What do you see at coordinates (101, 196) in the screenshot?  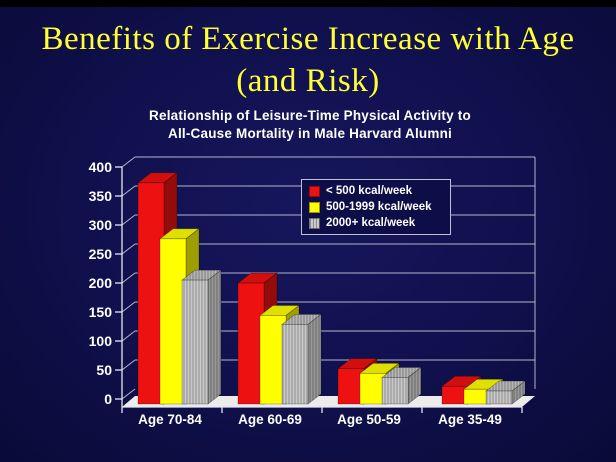 I see `y-axis-label: 350` at bounding box center [101, 196].